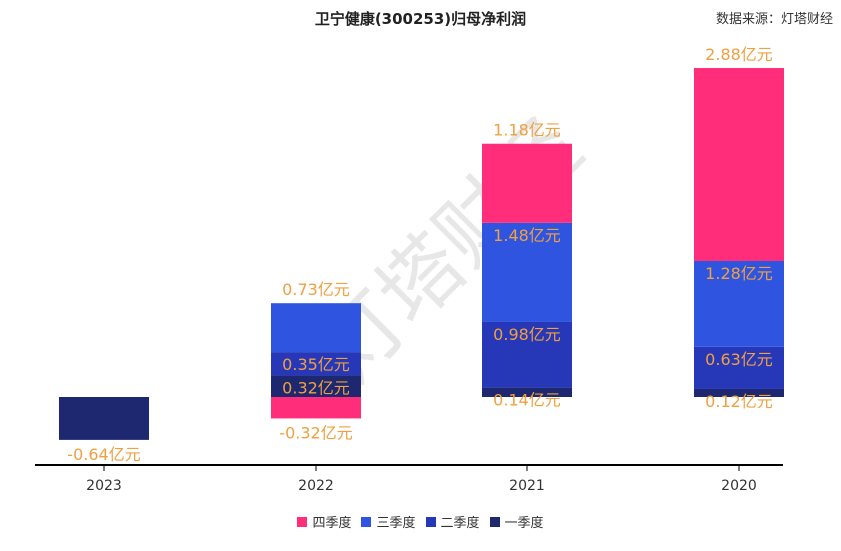  I want to click on data-label-2020-一季度: 0.12亿元, so click(739, 401).